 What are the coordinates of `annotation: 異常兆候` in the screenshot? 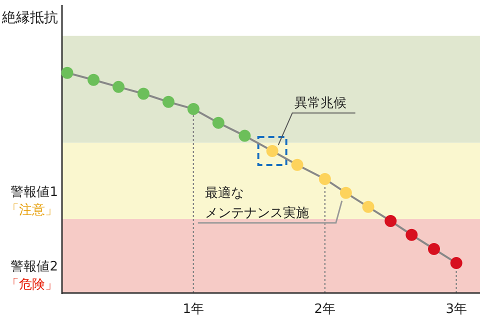 It's located at (320, 103).